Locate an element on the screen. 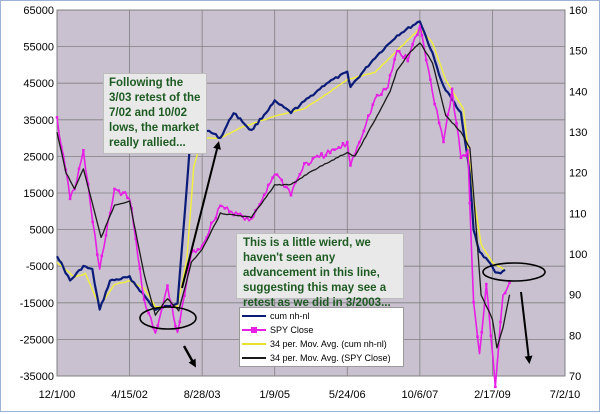  y-left-tick-label: -35000 is located at coordinates (37, 377).